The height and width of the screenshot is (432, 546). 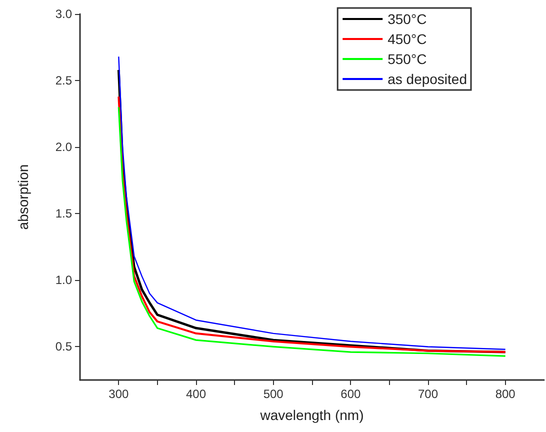 I want to click on y-axis-title: absorption, so click(x=23, y=197).